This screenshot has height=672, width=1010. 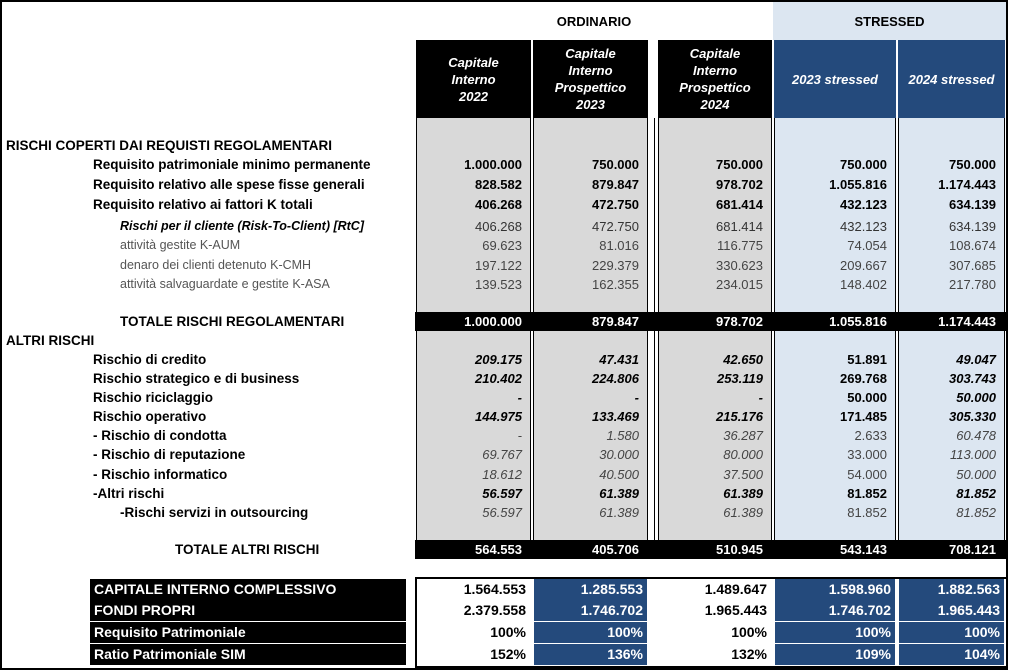 I want to click on cell-value: 80.000, so click(x=743, y=454).